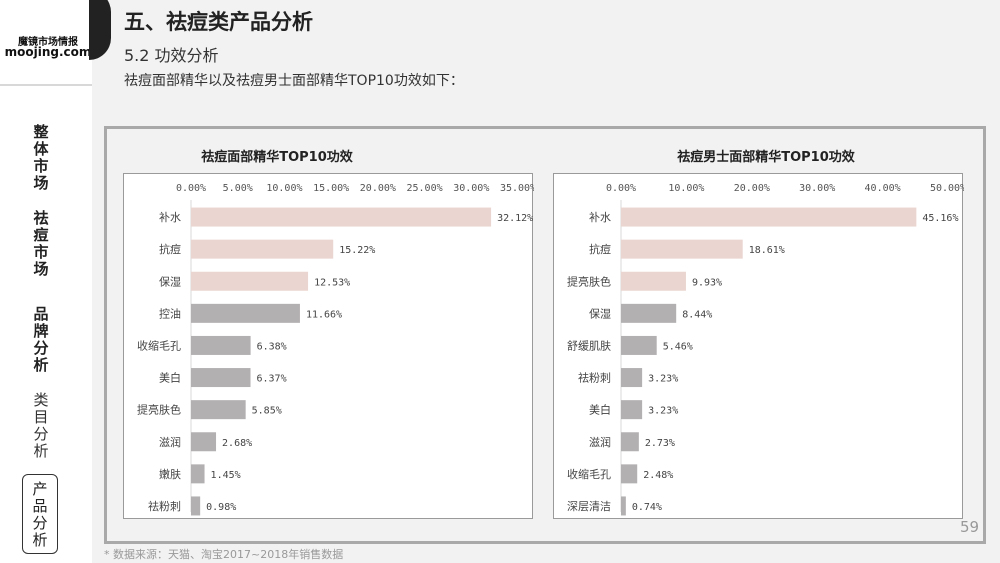 This screenshot has height=563, width=1000. What do you see at coordinates (515, 218) in the screenshot?
I see `data-label: 32.12%` at bounding box center [515, 218].